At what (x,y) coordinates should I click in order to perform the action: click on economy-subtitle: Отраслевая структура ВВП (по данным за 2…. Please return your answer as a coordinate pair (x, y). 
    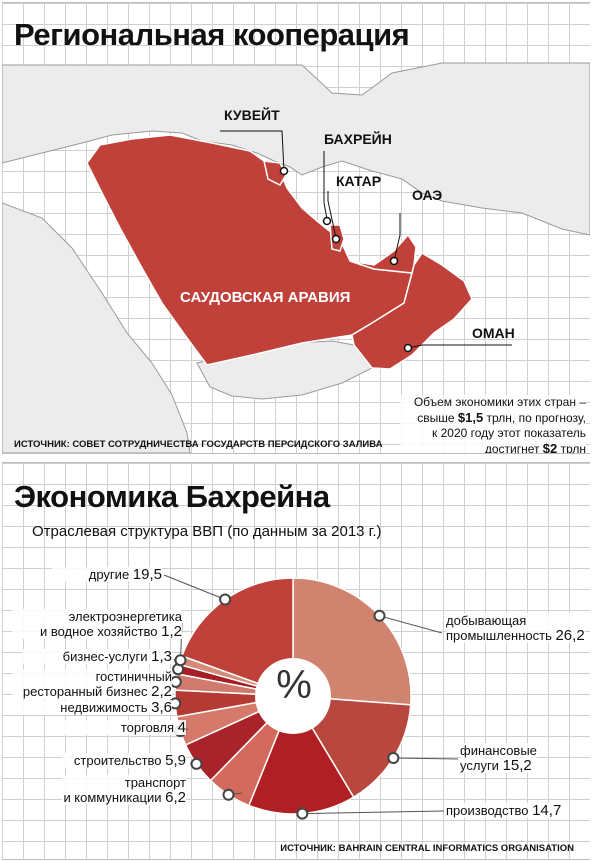
    Looking at the image, I should click on (207, 531).